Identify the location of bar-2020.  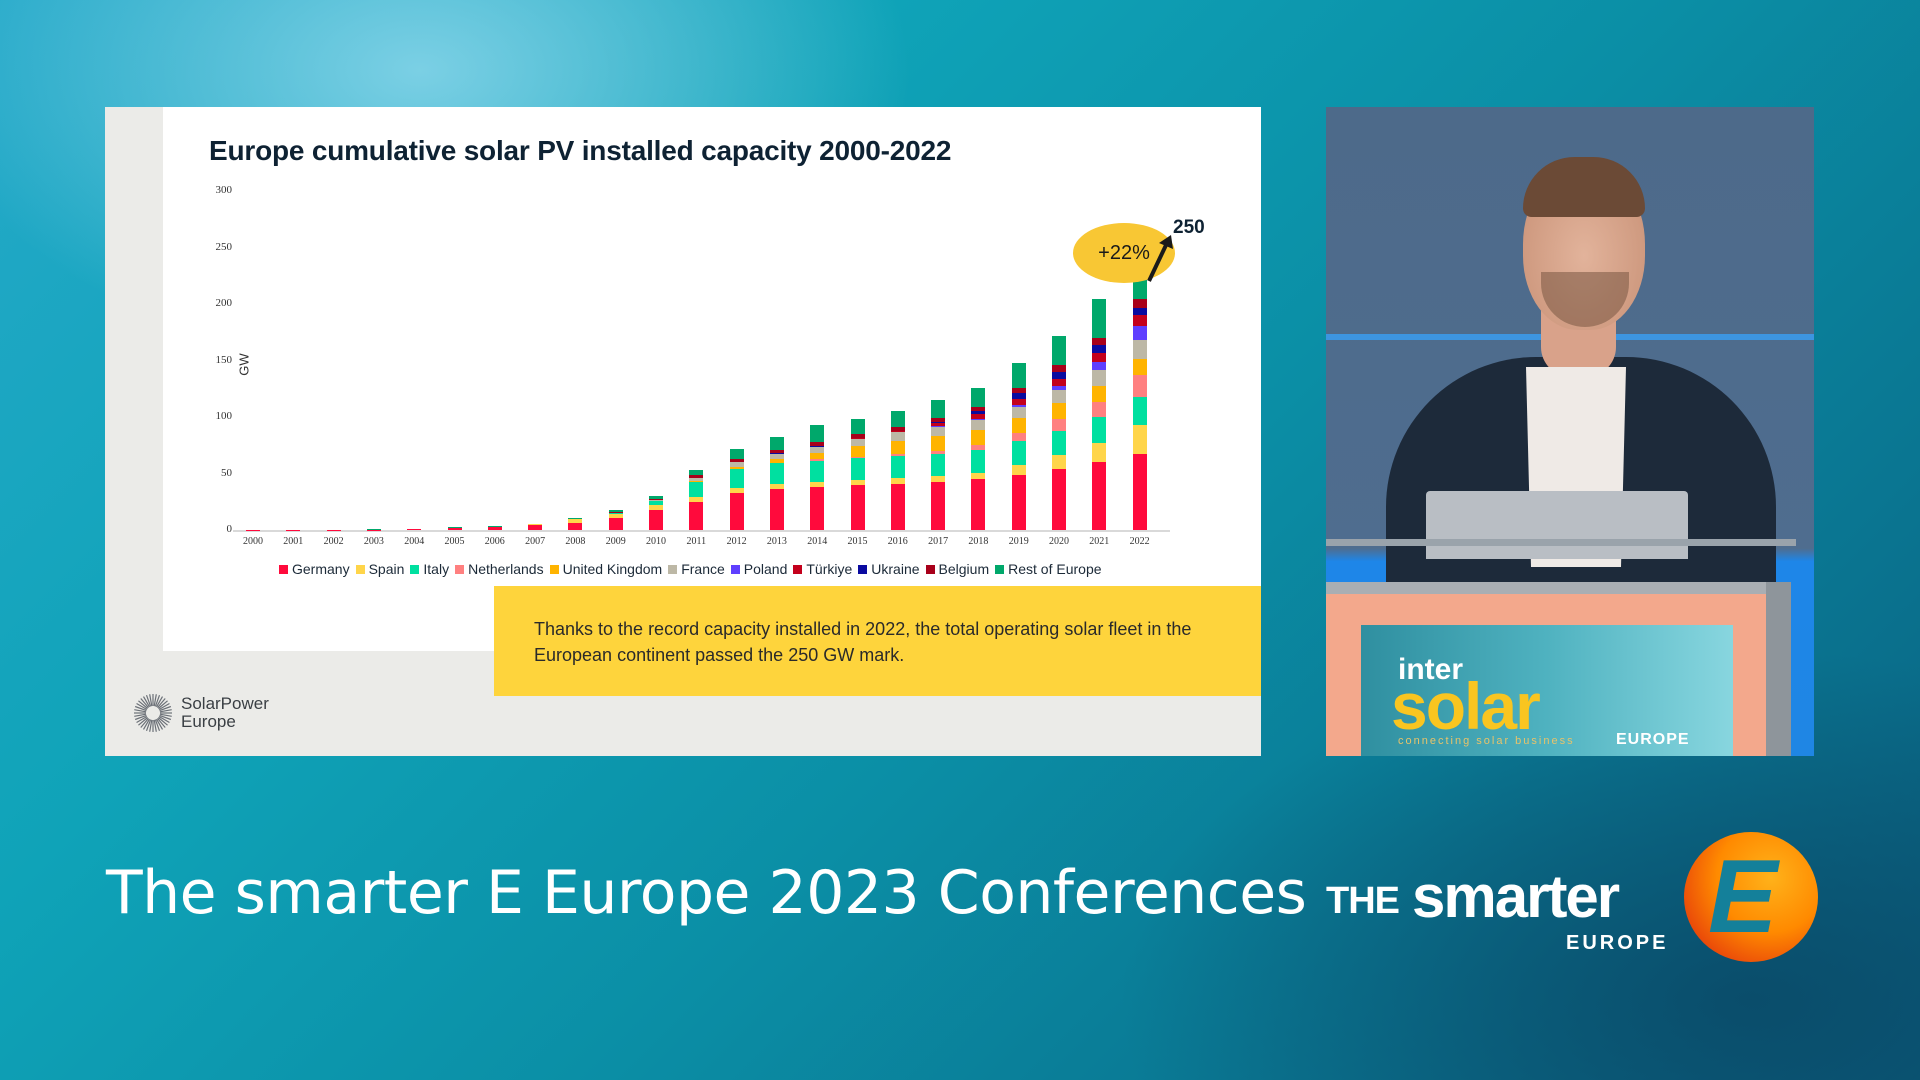
(1059, 432).